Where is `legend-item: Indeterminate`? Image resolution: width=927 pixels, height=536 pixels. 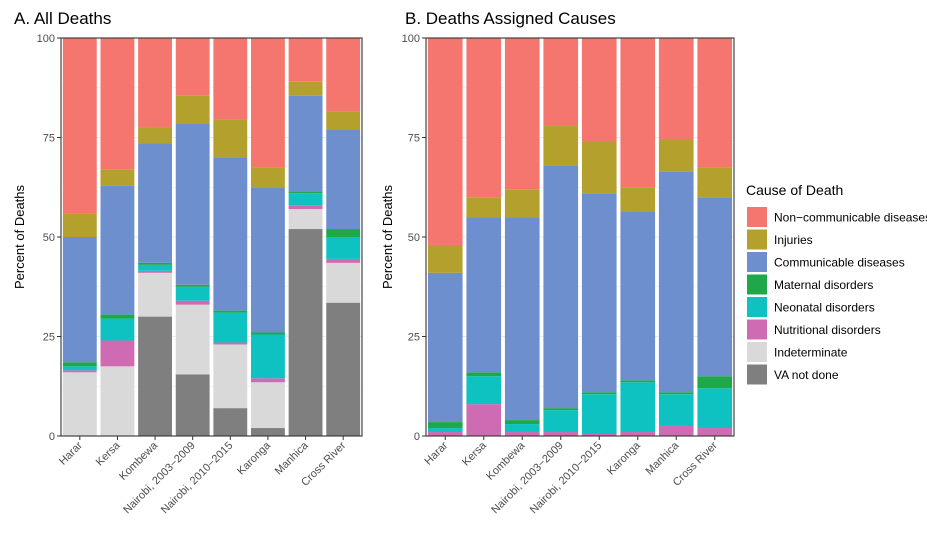 legend-item: Indeterminate is located at coordinates (797, 352).